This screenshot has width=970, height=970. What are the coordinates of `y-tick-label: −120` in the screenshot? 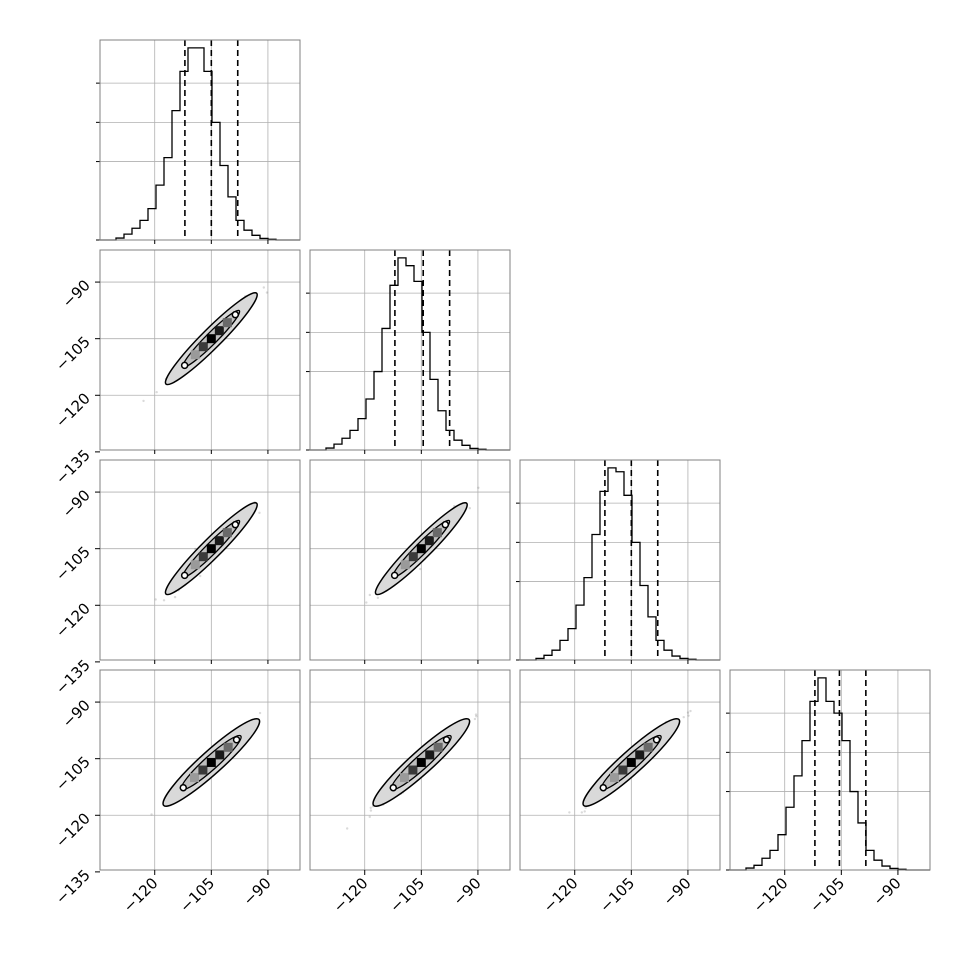 It's located at (73, 410).